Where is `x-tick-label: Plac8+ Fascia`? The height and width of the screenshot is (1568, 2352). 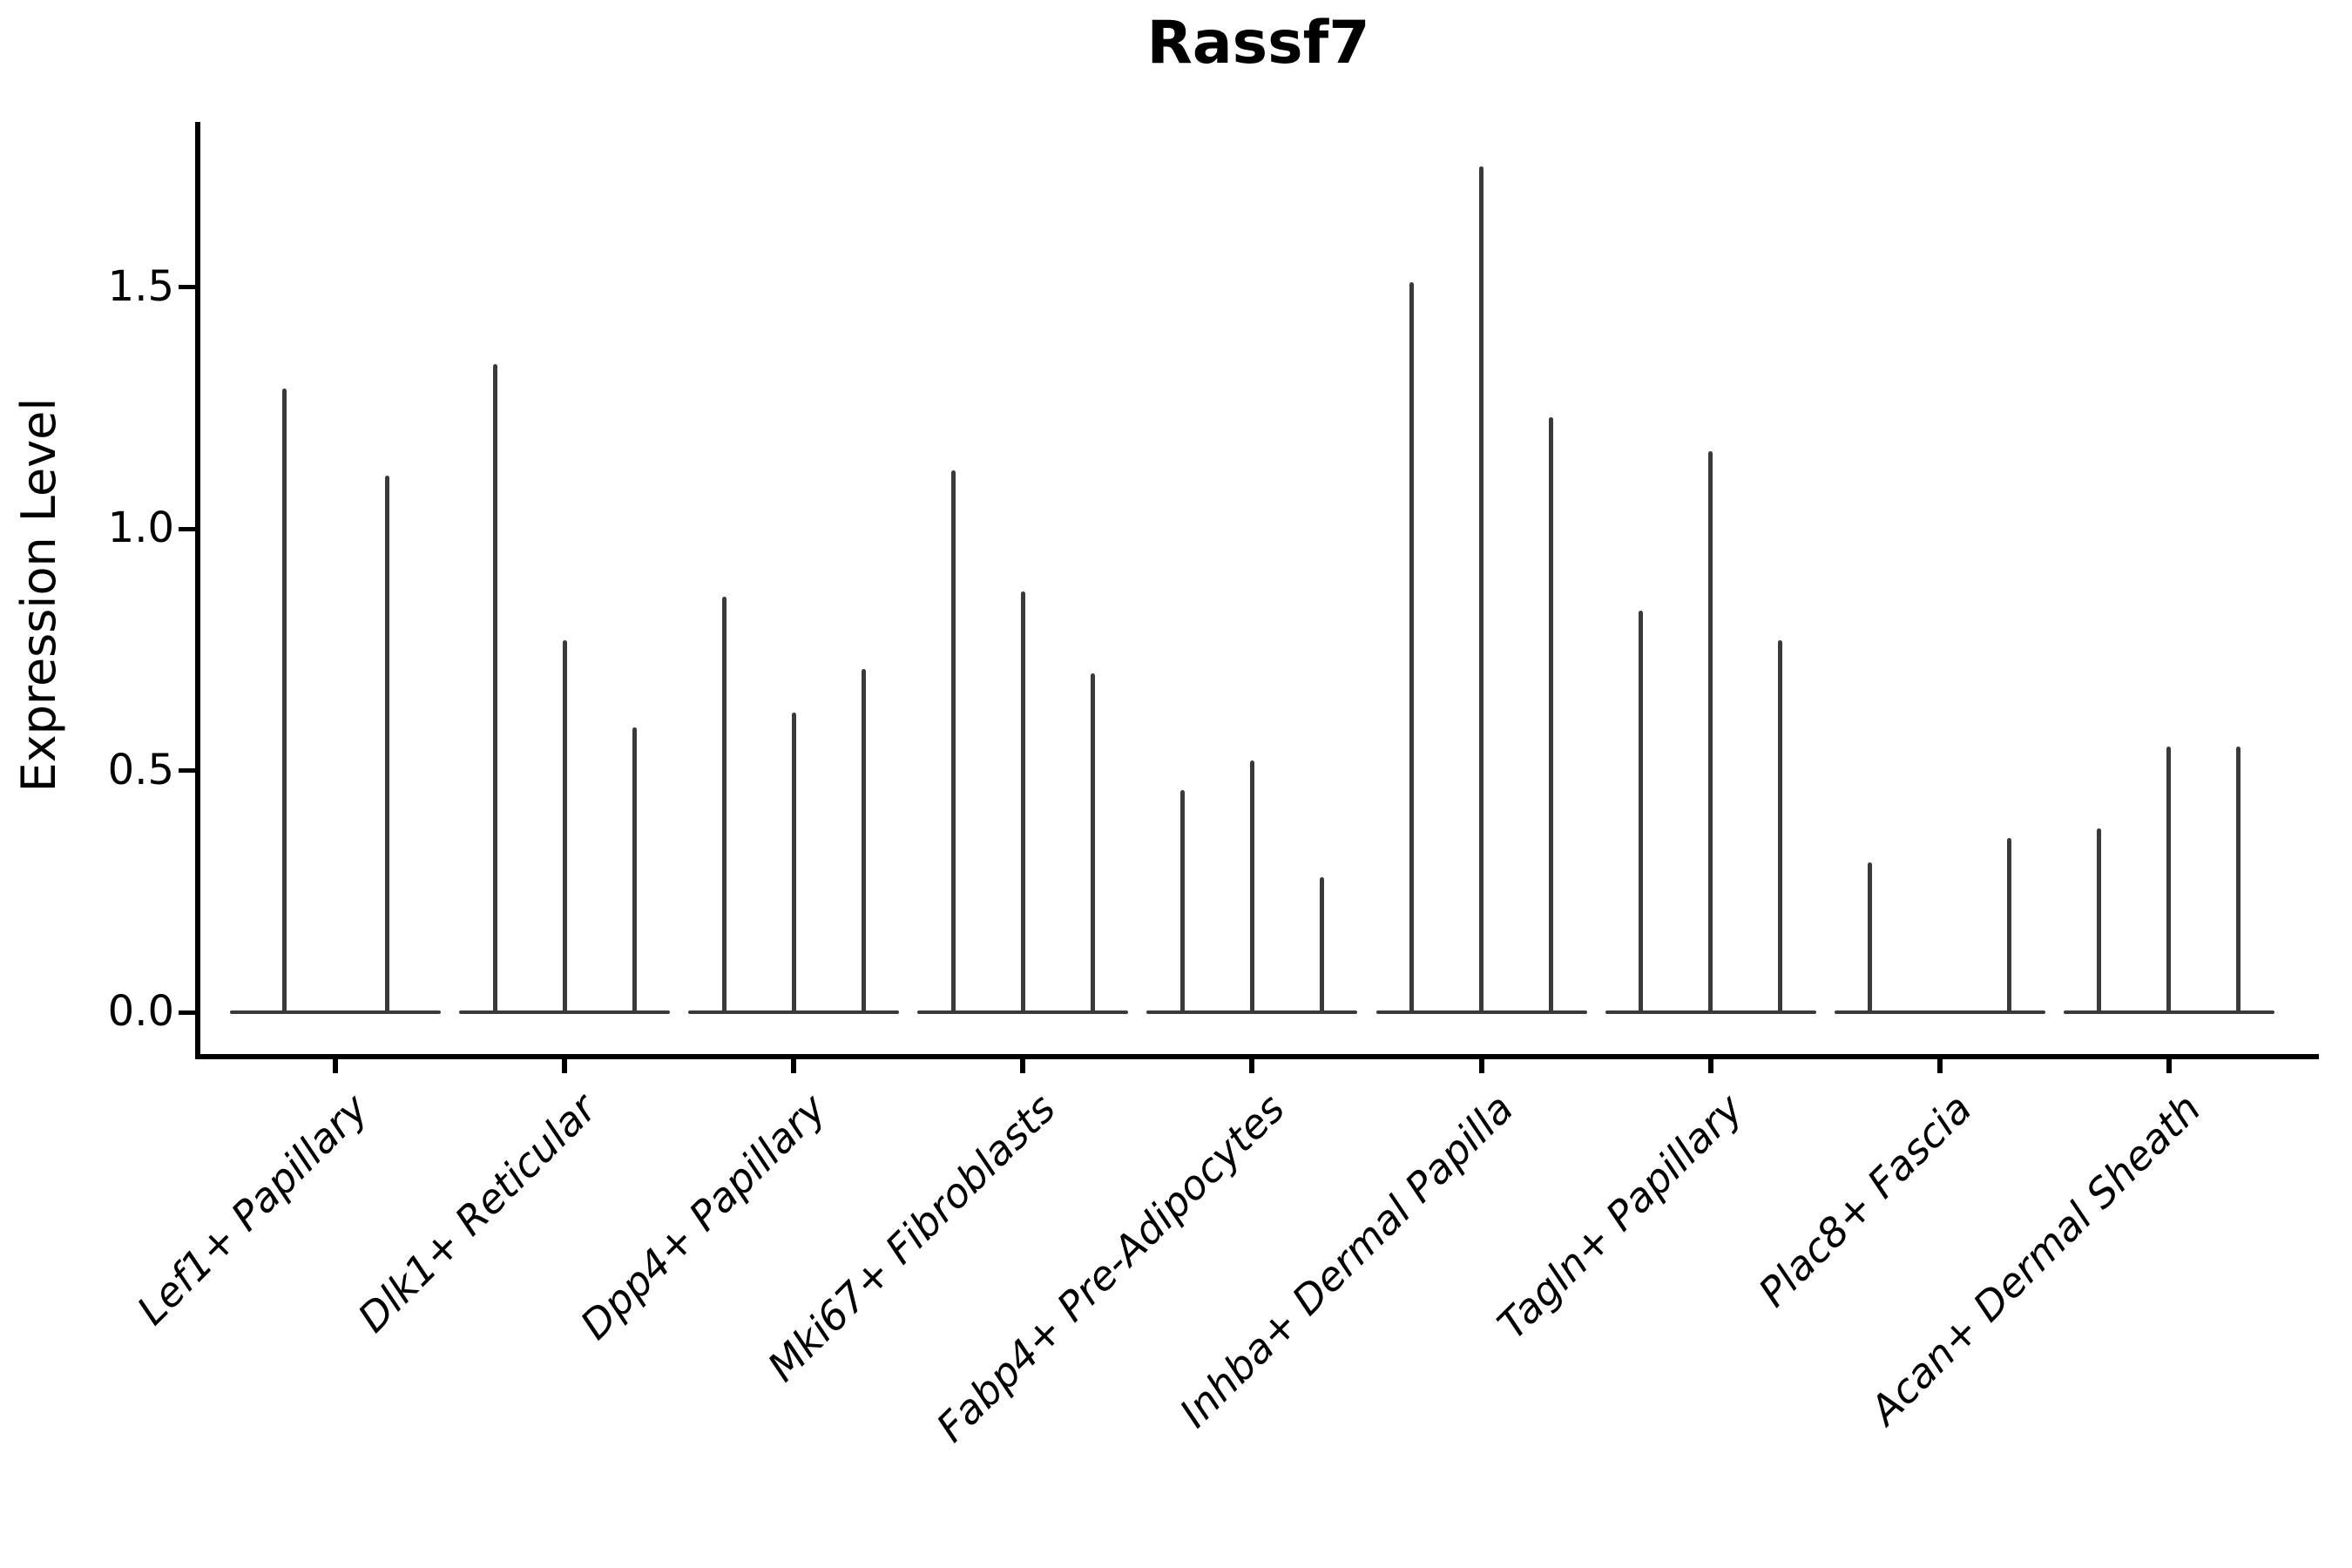 x-tick-label: Plac8+ Fascia is located at coordinates (1865, 1201).